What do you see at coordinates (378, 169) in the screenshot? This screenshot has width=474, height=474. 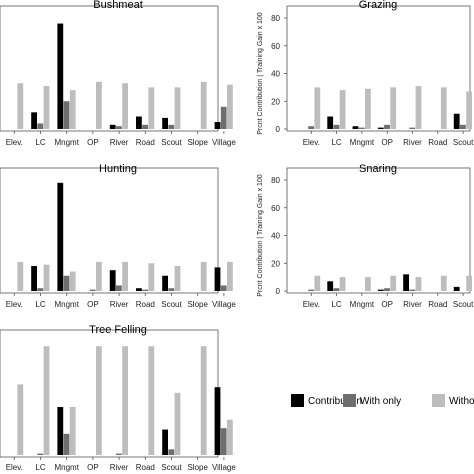 I see `panel-title: Snaring` at bounding box center [378, 169].